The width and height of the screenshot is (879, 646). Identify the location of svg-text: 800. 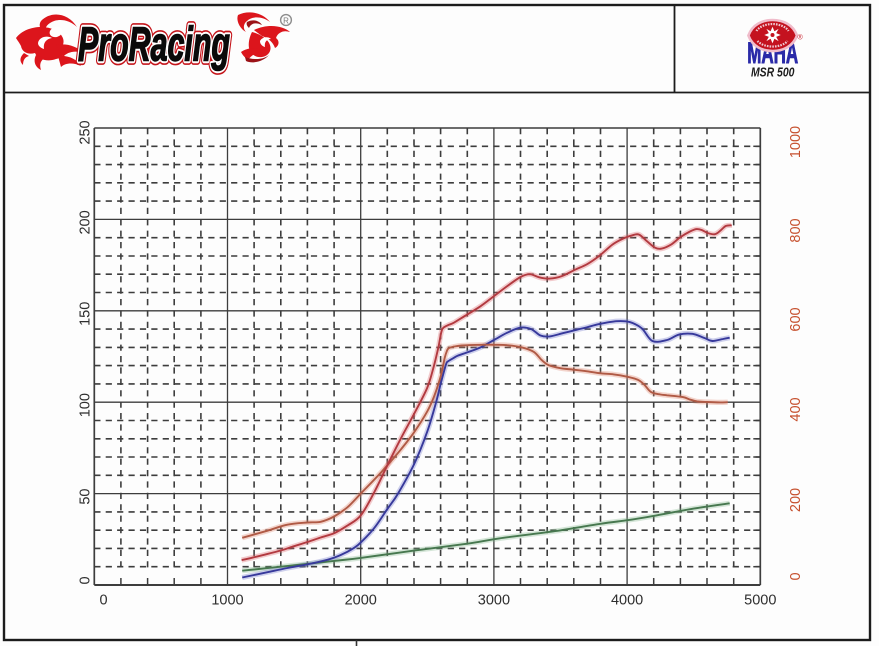
(796, 230).